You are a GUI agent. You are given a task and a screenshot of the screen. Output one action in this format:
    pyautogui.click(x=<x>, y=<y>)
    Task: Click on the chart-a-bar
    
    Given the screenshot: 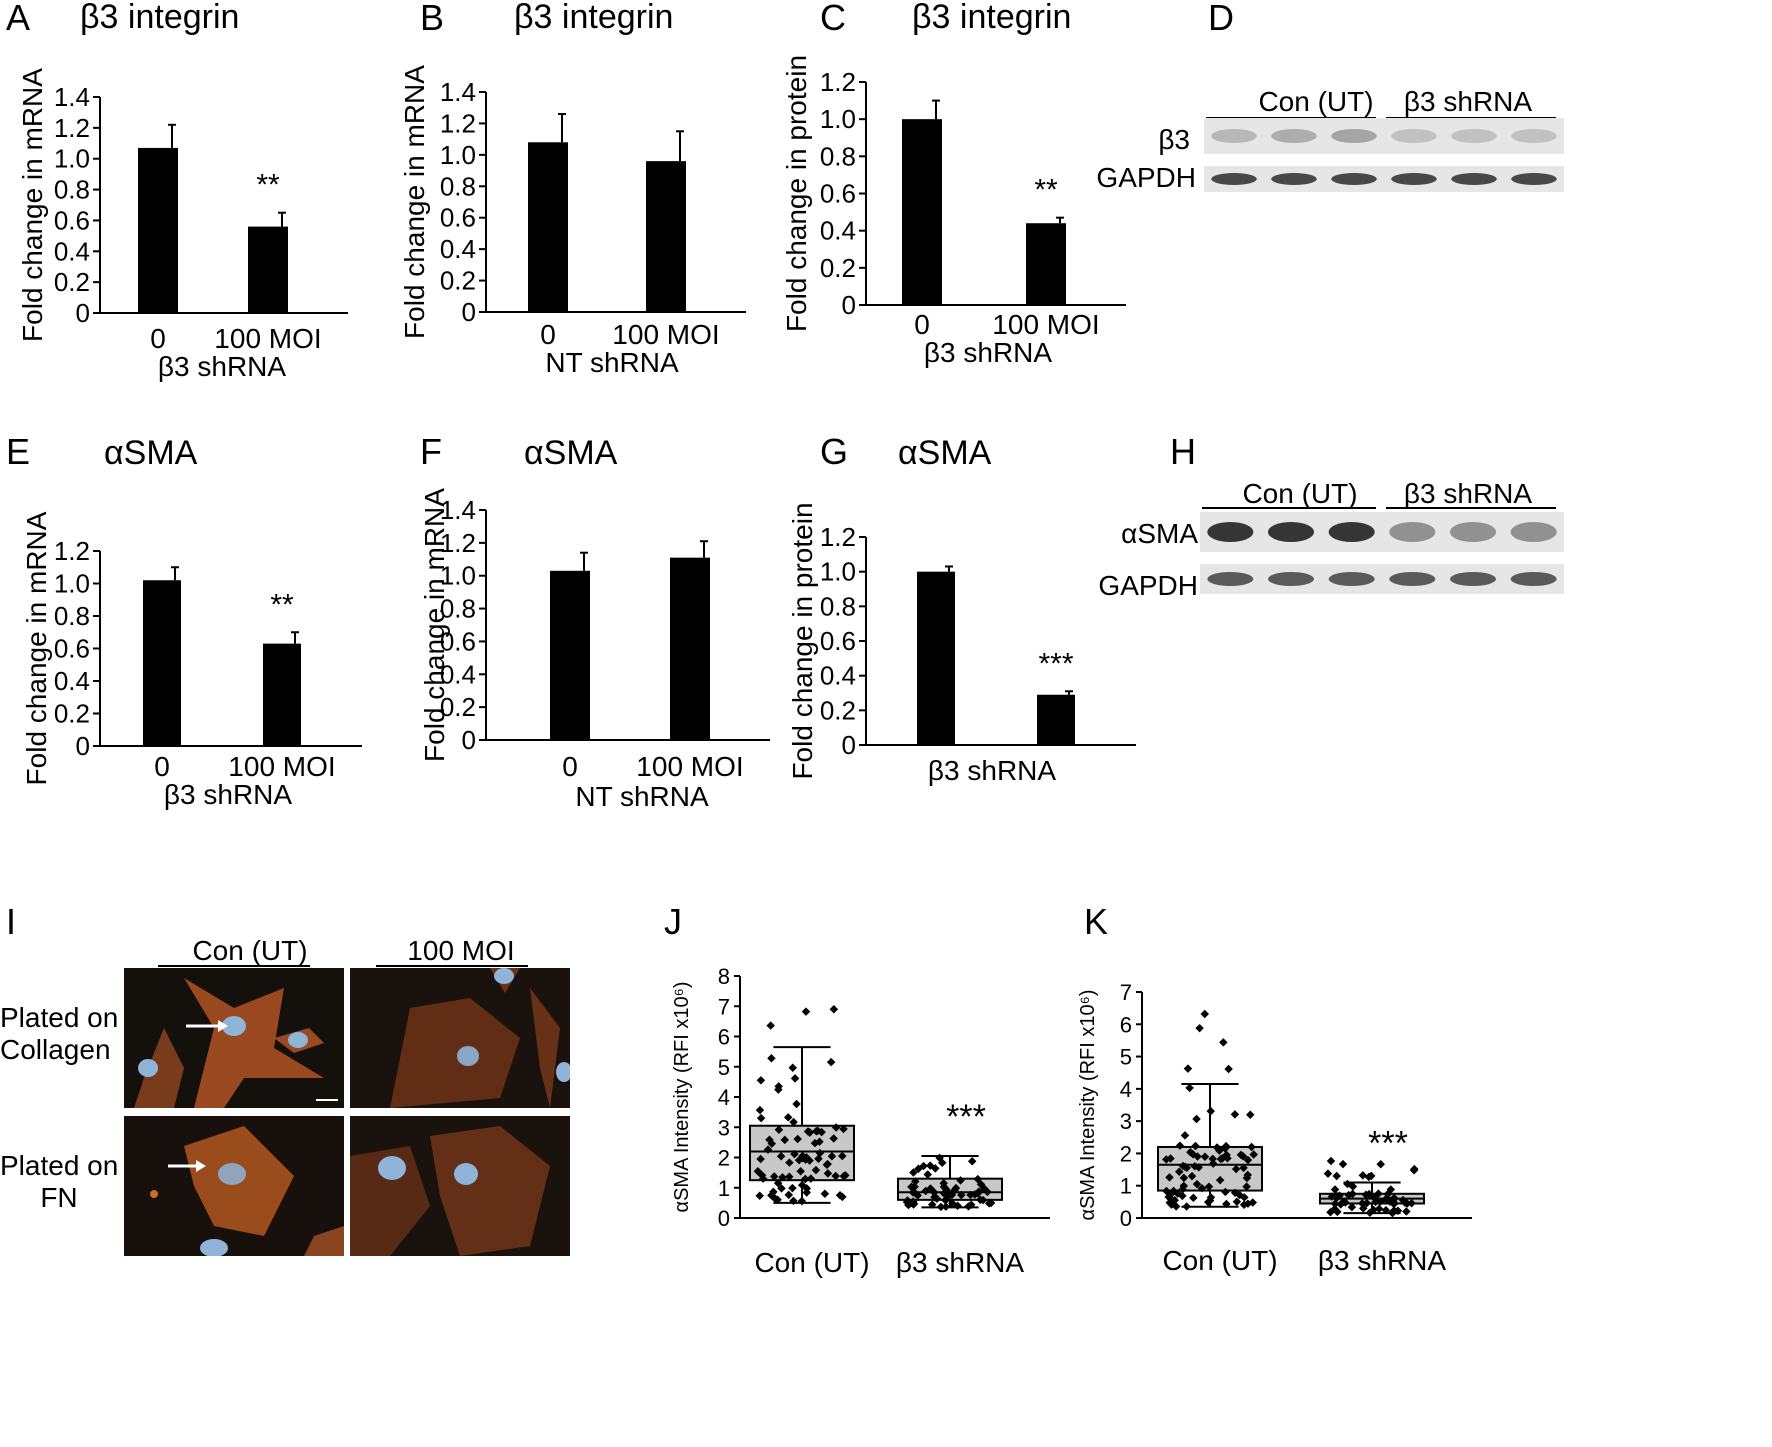 What is the action you would take?
    pyautogui.click(x=268, y=269)
    